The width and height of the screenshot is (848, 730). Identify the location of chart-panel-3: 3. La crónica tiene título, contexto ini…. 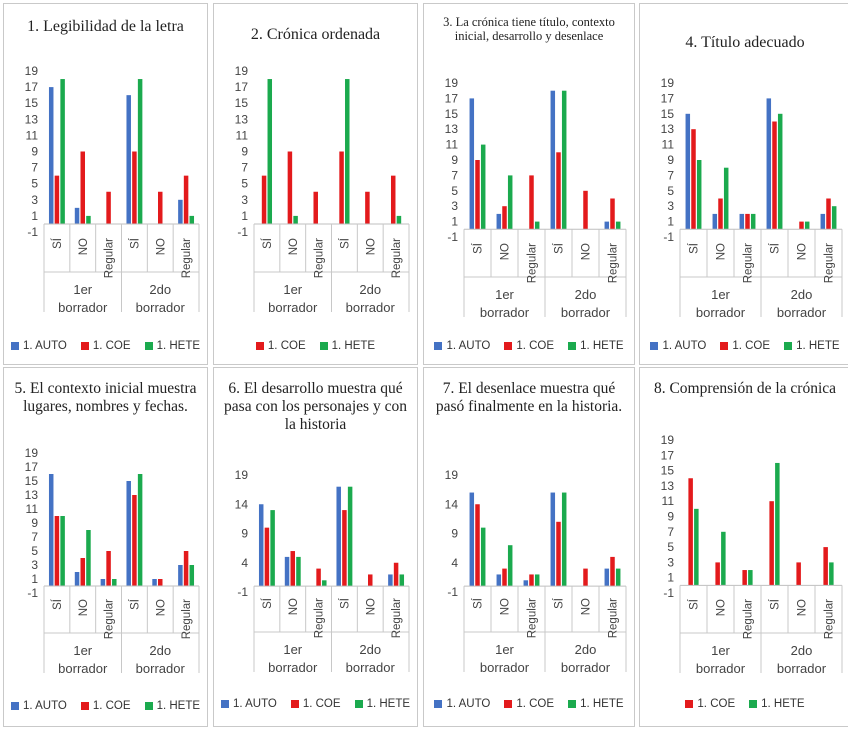
(529, 184).